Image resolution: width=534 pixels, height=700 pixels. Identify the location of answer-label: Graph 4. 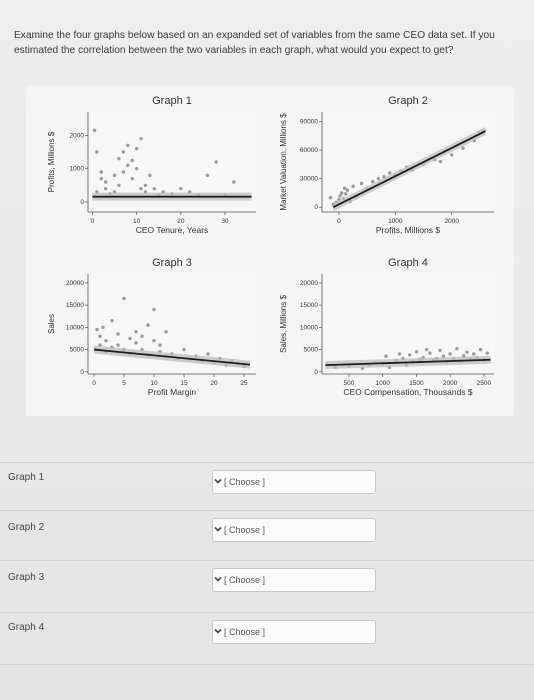
(26, 627).